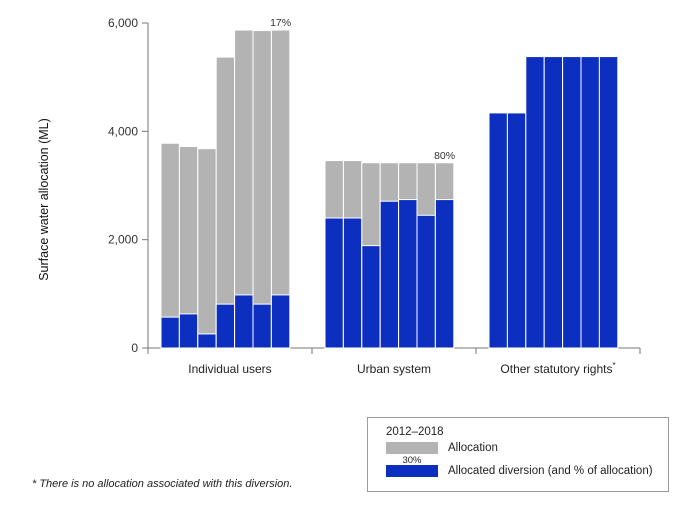  What do you see at coordinates (394, 369) in the screenshot?
I see `x-category-label: Urban system` at bounding box center [394, 369].